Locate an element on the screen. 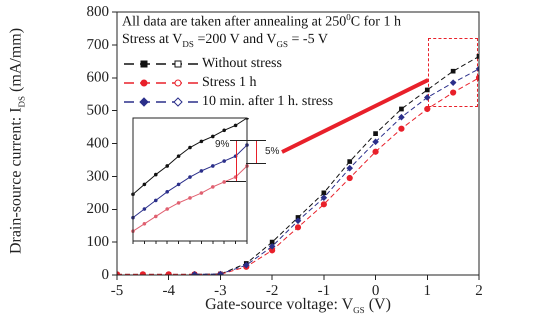  y-tick-label: 800 is located at coordinates (97, 12).